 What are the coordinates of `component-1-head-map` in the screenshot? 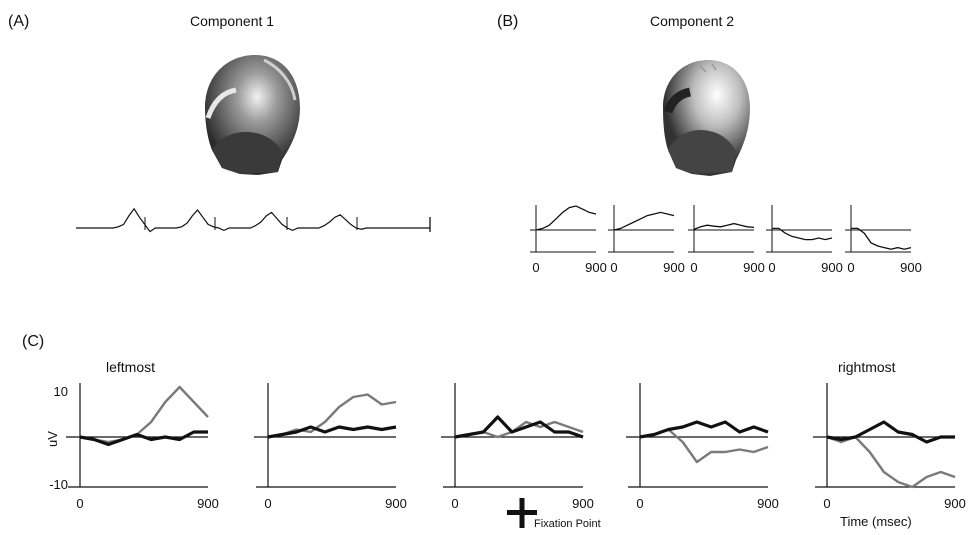 It's located at (252, 115).